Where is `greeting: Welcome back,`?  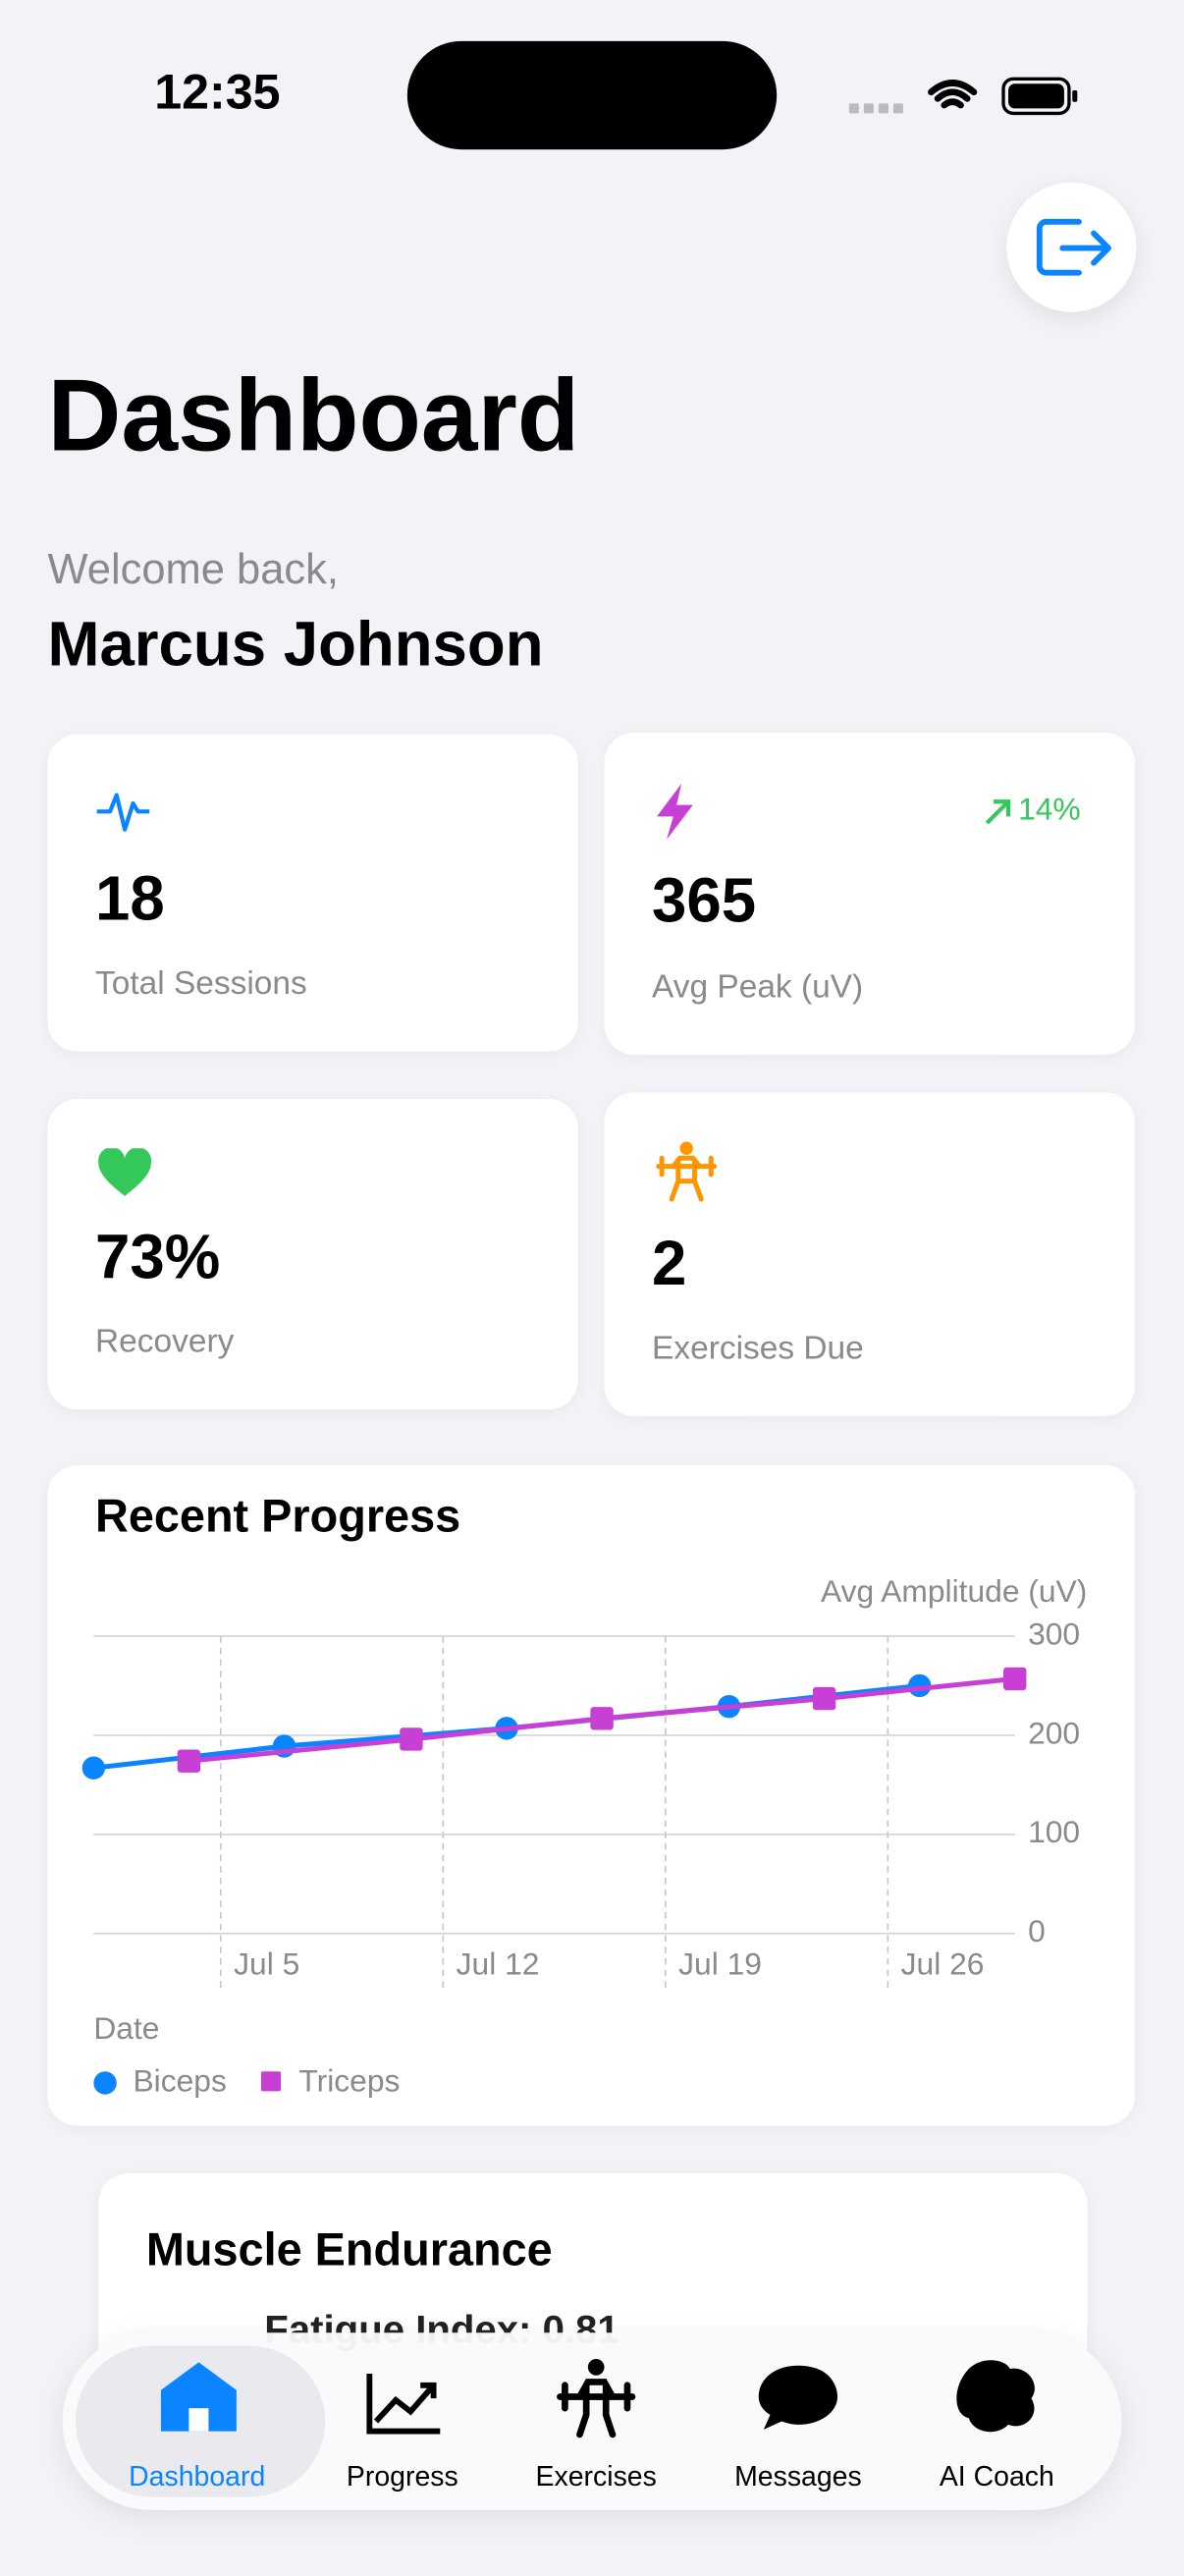
greeting: Welcome back, is located at coordinates (193, 568).